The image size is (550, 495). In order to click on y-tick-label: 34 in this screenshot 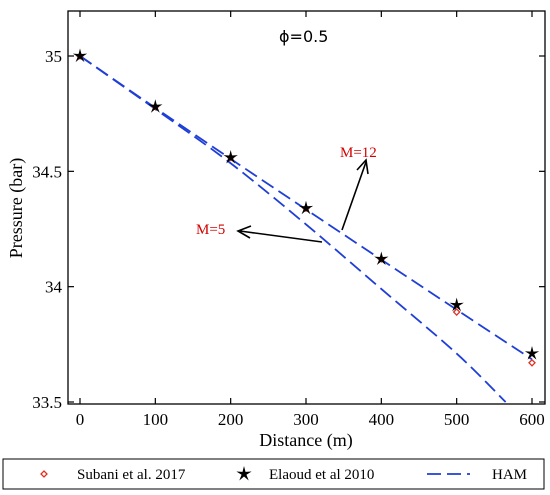, I will do `click(54, 287)`.